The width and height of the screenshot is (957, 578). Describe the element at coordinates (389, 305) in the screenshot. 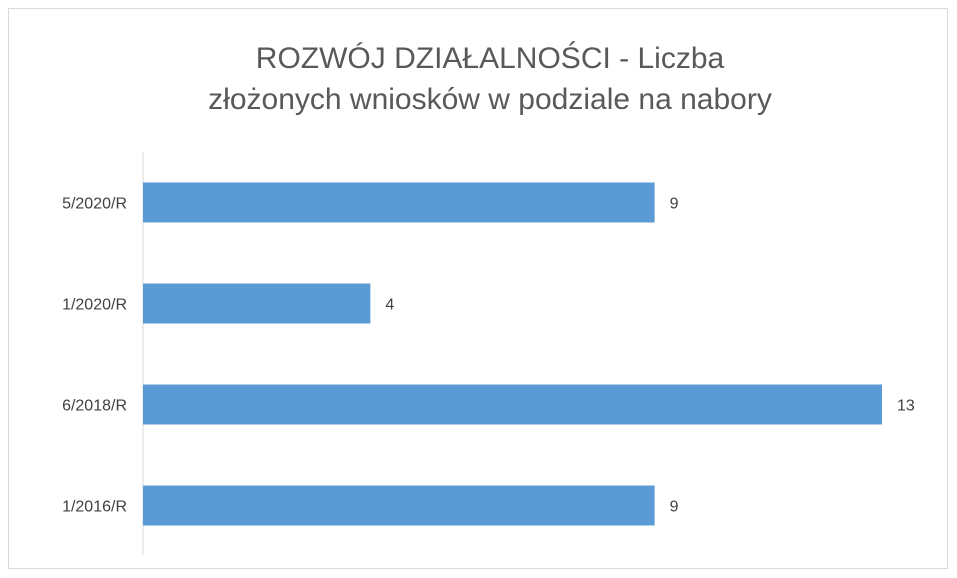

I see `data-label: 4` at that location.